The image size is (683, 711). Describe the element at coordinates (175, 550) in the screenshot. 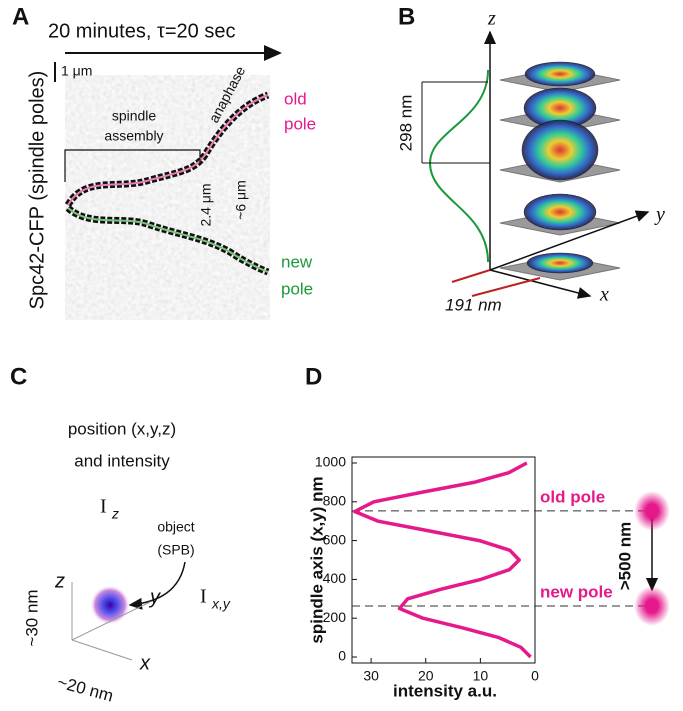

I see `object-label: (SPB)` at that location.